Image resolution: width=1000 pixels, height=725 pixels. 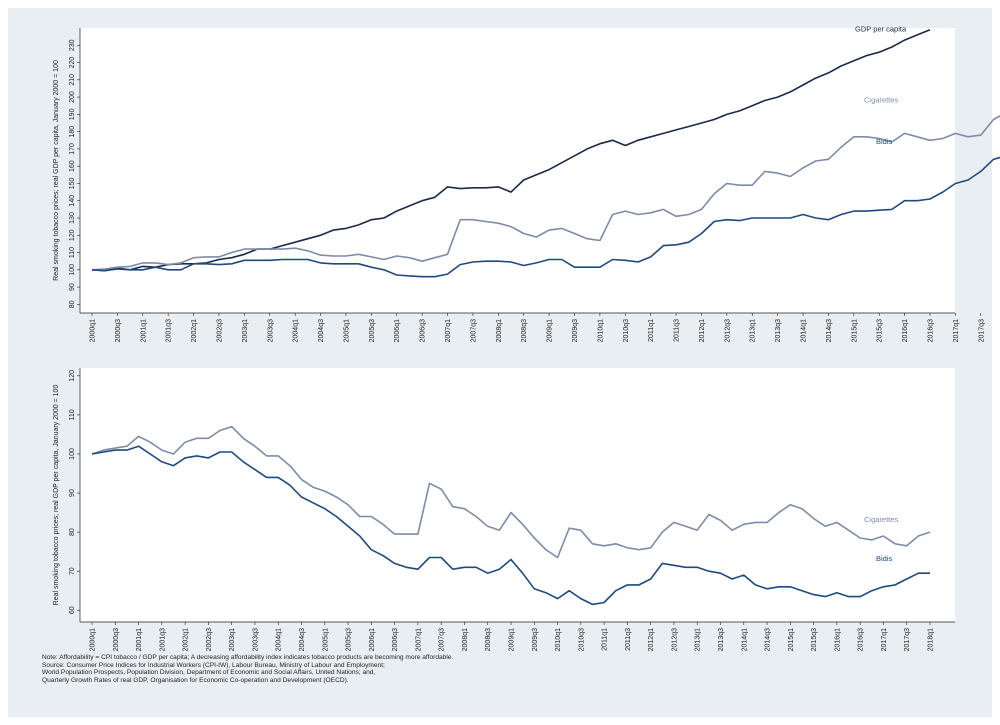 I want to click on y-tick-label: 110, so click(x=72, y=414).